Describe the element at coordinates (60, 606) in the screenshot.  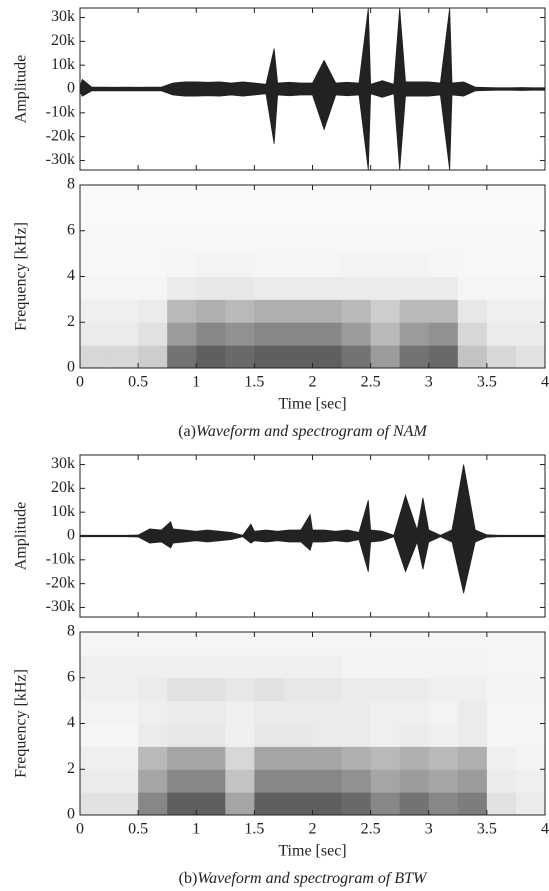
I see `y-tick-label: -30k` at that location.